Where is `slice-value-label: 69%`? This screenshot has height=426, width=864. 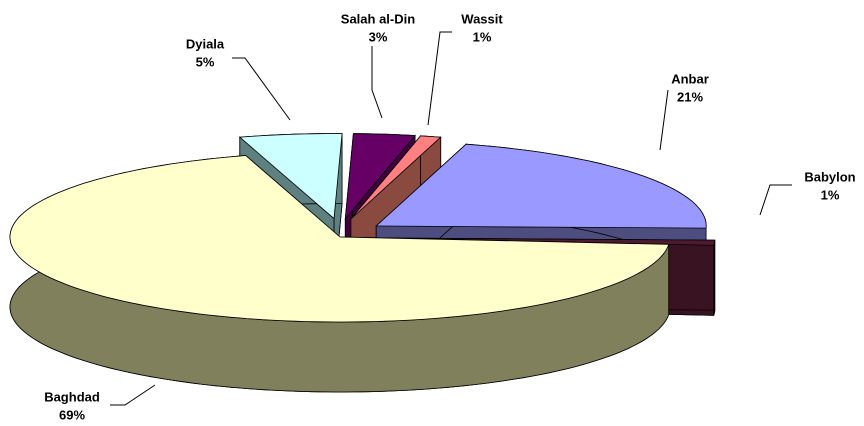 slice-value-label: 69% is located at coordinates (72, 414).